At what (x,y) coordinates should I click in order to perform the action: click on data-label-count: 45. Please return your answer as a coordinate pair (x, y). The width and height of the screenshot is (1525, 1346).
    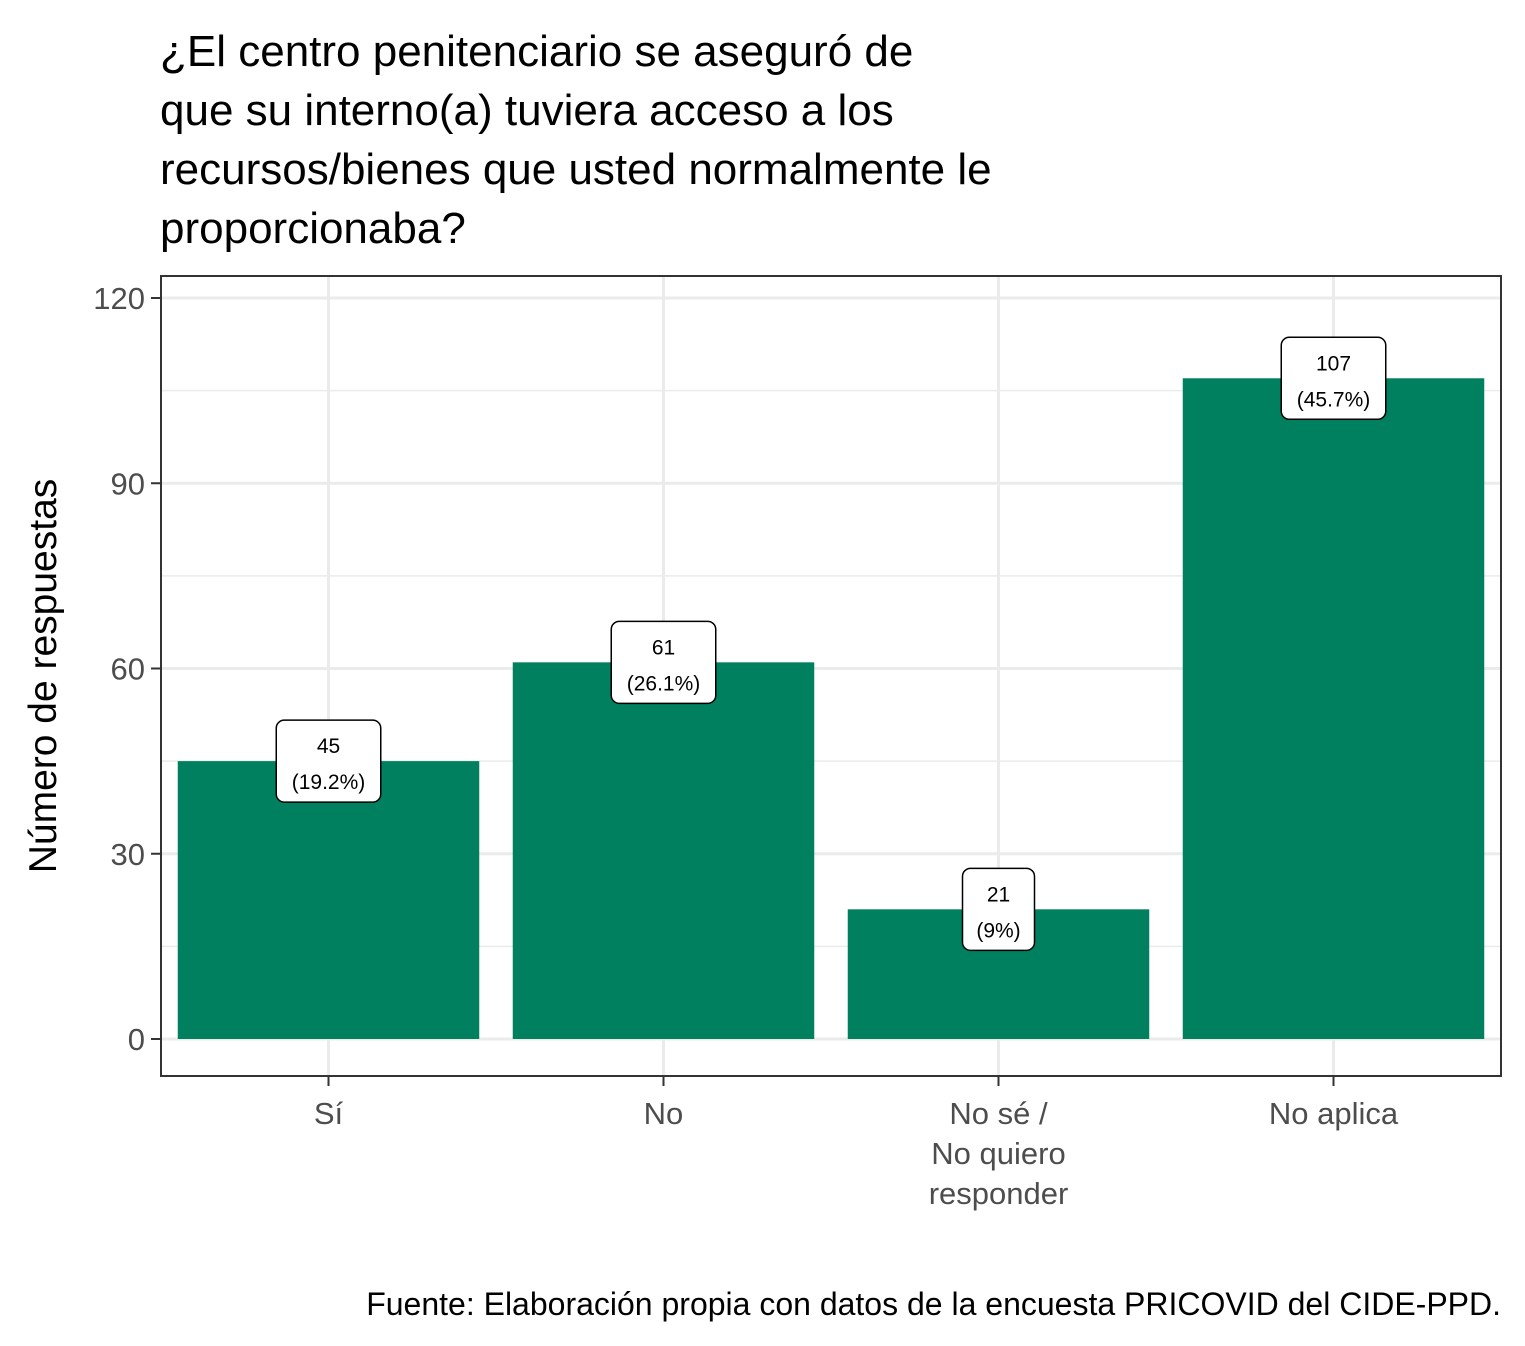
    Looking at the image, I should click on (328, 746).